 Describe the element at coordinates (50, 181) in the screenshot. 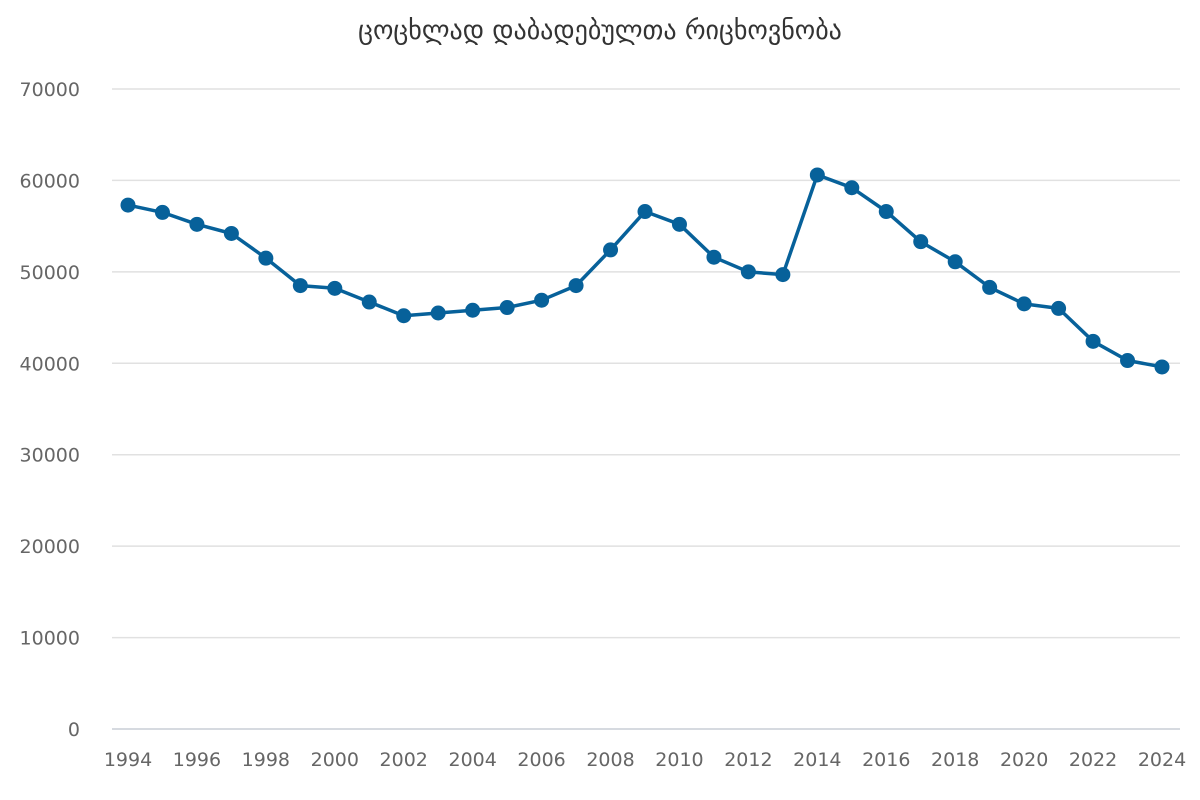

I see `y-tick-label: 60000` at that location.